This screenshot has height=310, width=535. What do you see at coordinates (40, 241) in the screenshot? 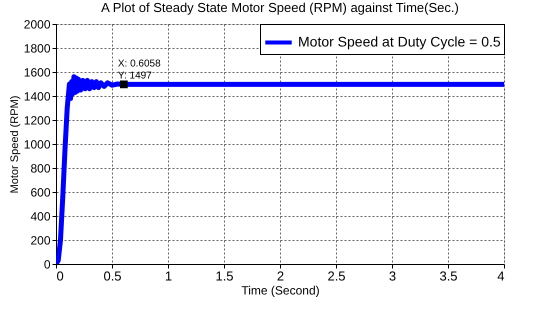
I see `y-tick-label: 200` at bounding box center [40, 241].